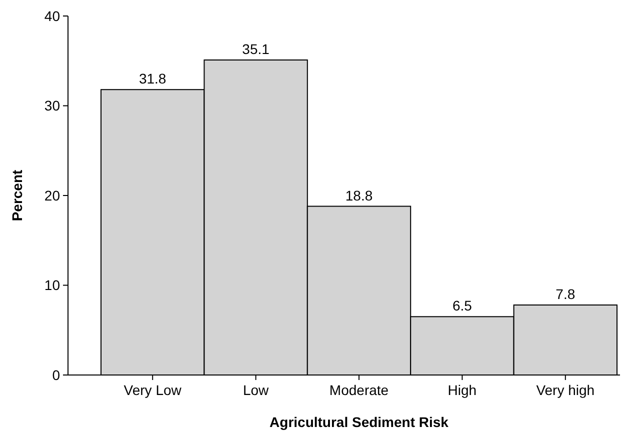 Image resolution: width=641 pixels, height=433 pixels. What do you see at coordinates (152, 78) in the screenshot?
I see `data-label: 31.8` at bounding box center [152, 78].